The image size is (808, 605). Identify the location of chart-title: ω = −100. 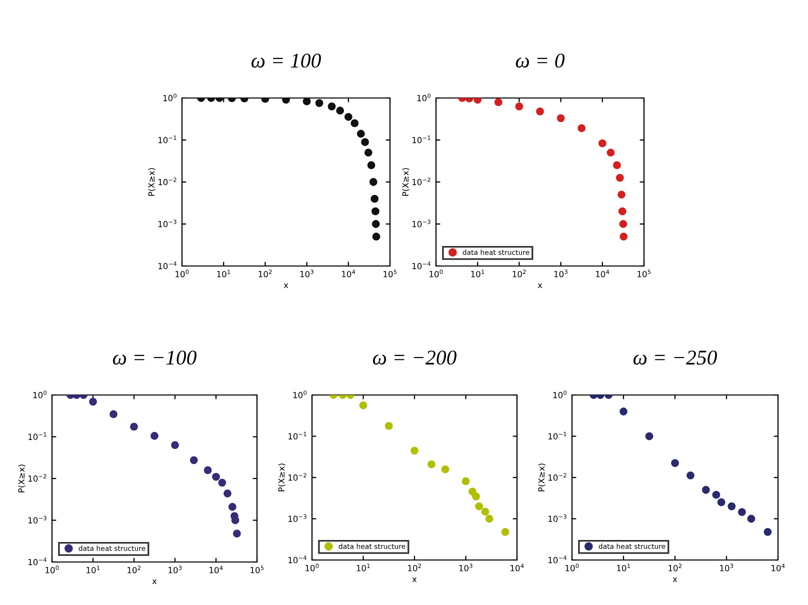
(154, 357).